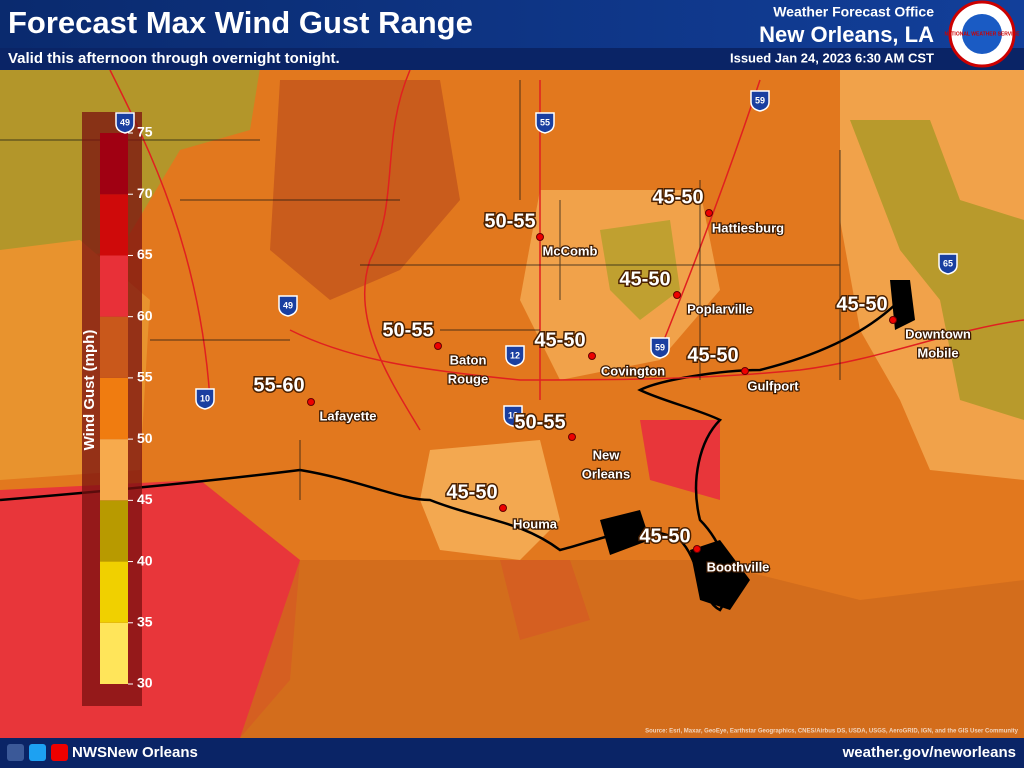  I want to click on nws-logo-text: NATIONAL WEATHER SERVICE, so click(983, 34).